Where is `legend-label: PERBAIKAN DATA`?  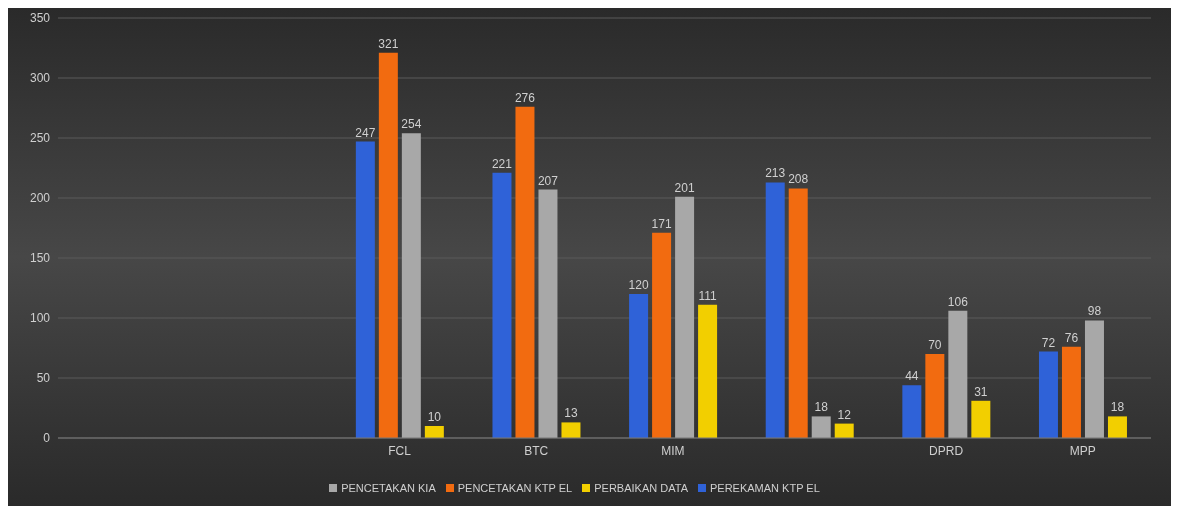
legend-label: PERBAIKAN DATA is located at coordinates (641, 488).